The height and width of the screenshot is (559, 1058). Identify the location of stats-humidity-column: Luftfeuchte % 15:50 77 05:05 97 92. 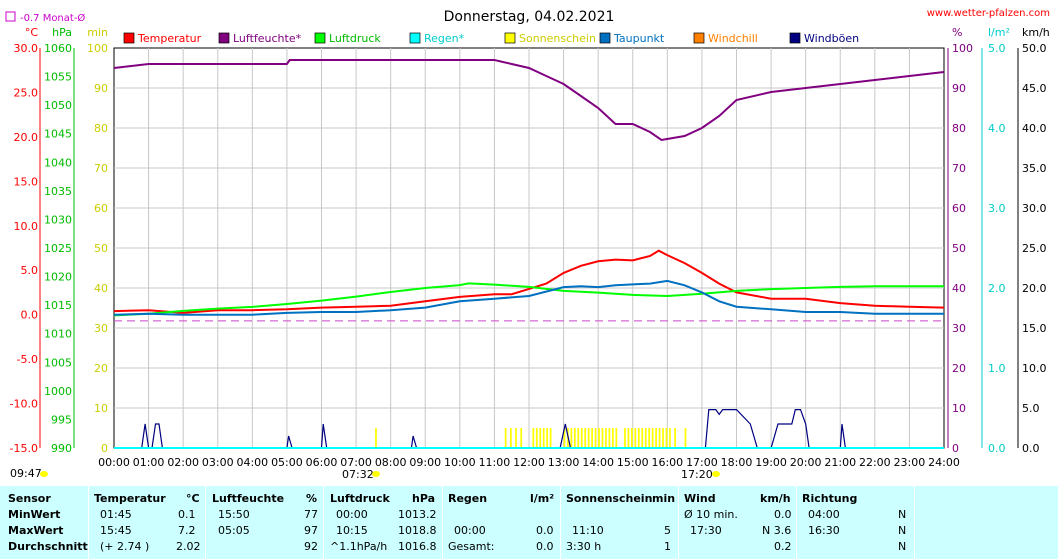
(266, 522).